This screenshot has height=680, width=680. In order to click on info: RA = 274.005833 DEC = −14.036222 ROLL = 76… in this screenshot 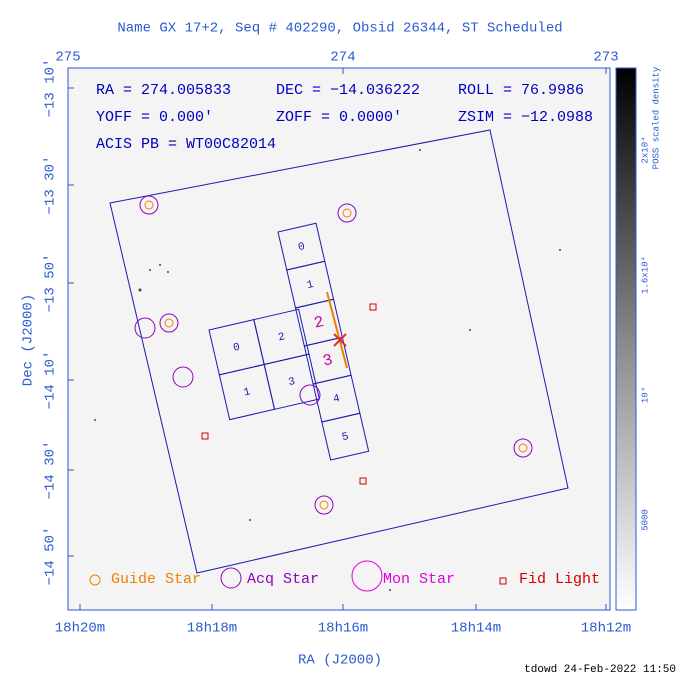, I will do `click(344, 117)`.